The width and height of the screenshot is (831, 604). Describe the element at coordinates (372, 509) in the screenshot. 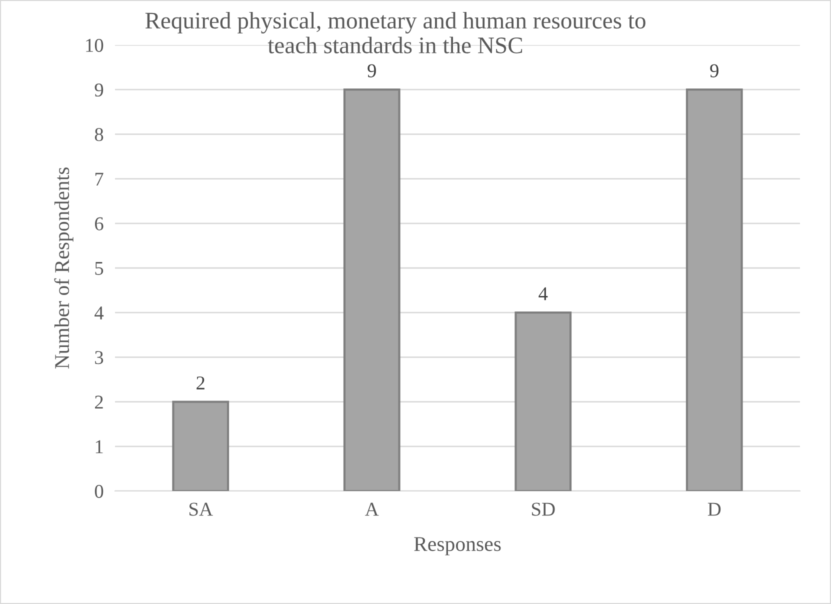

I see `x-tick-label: A` at that location.